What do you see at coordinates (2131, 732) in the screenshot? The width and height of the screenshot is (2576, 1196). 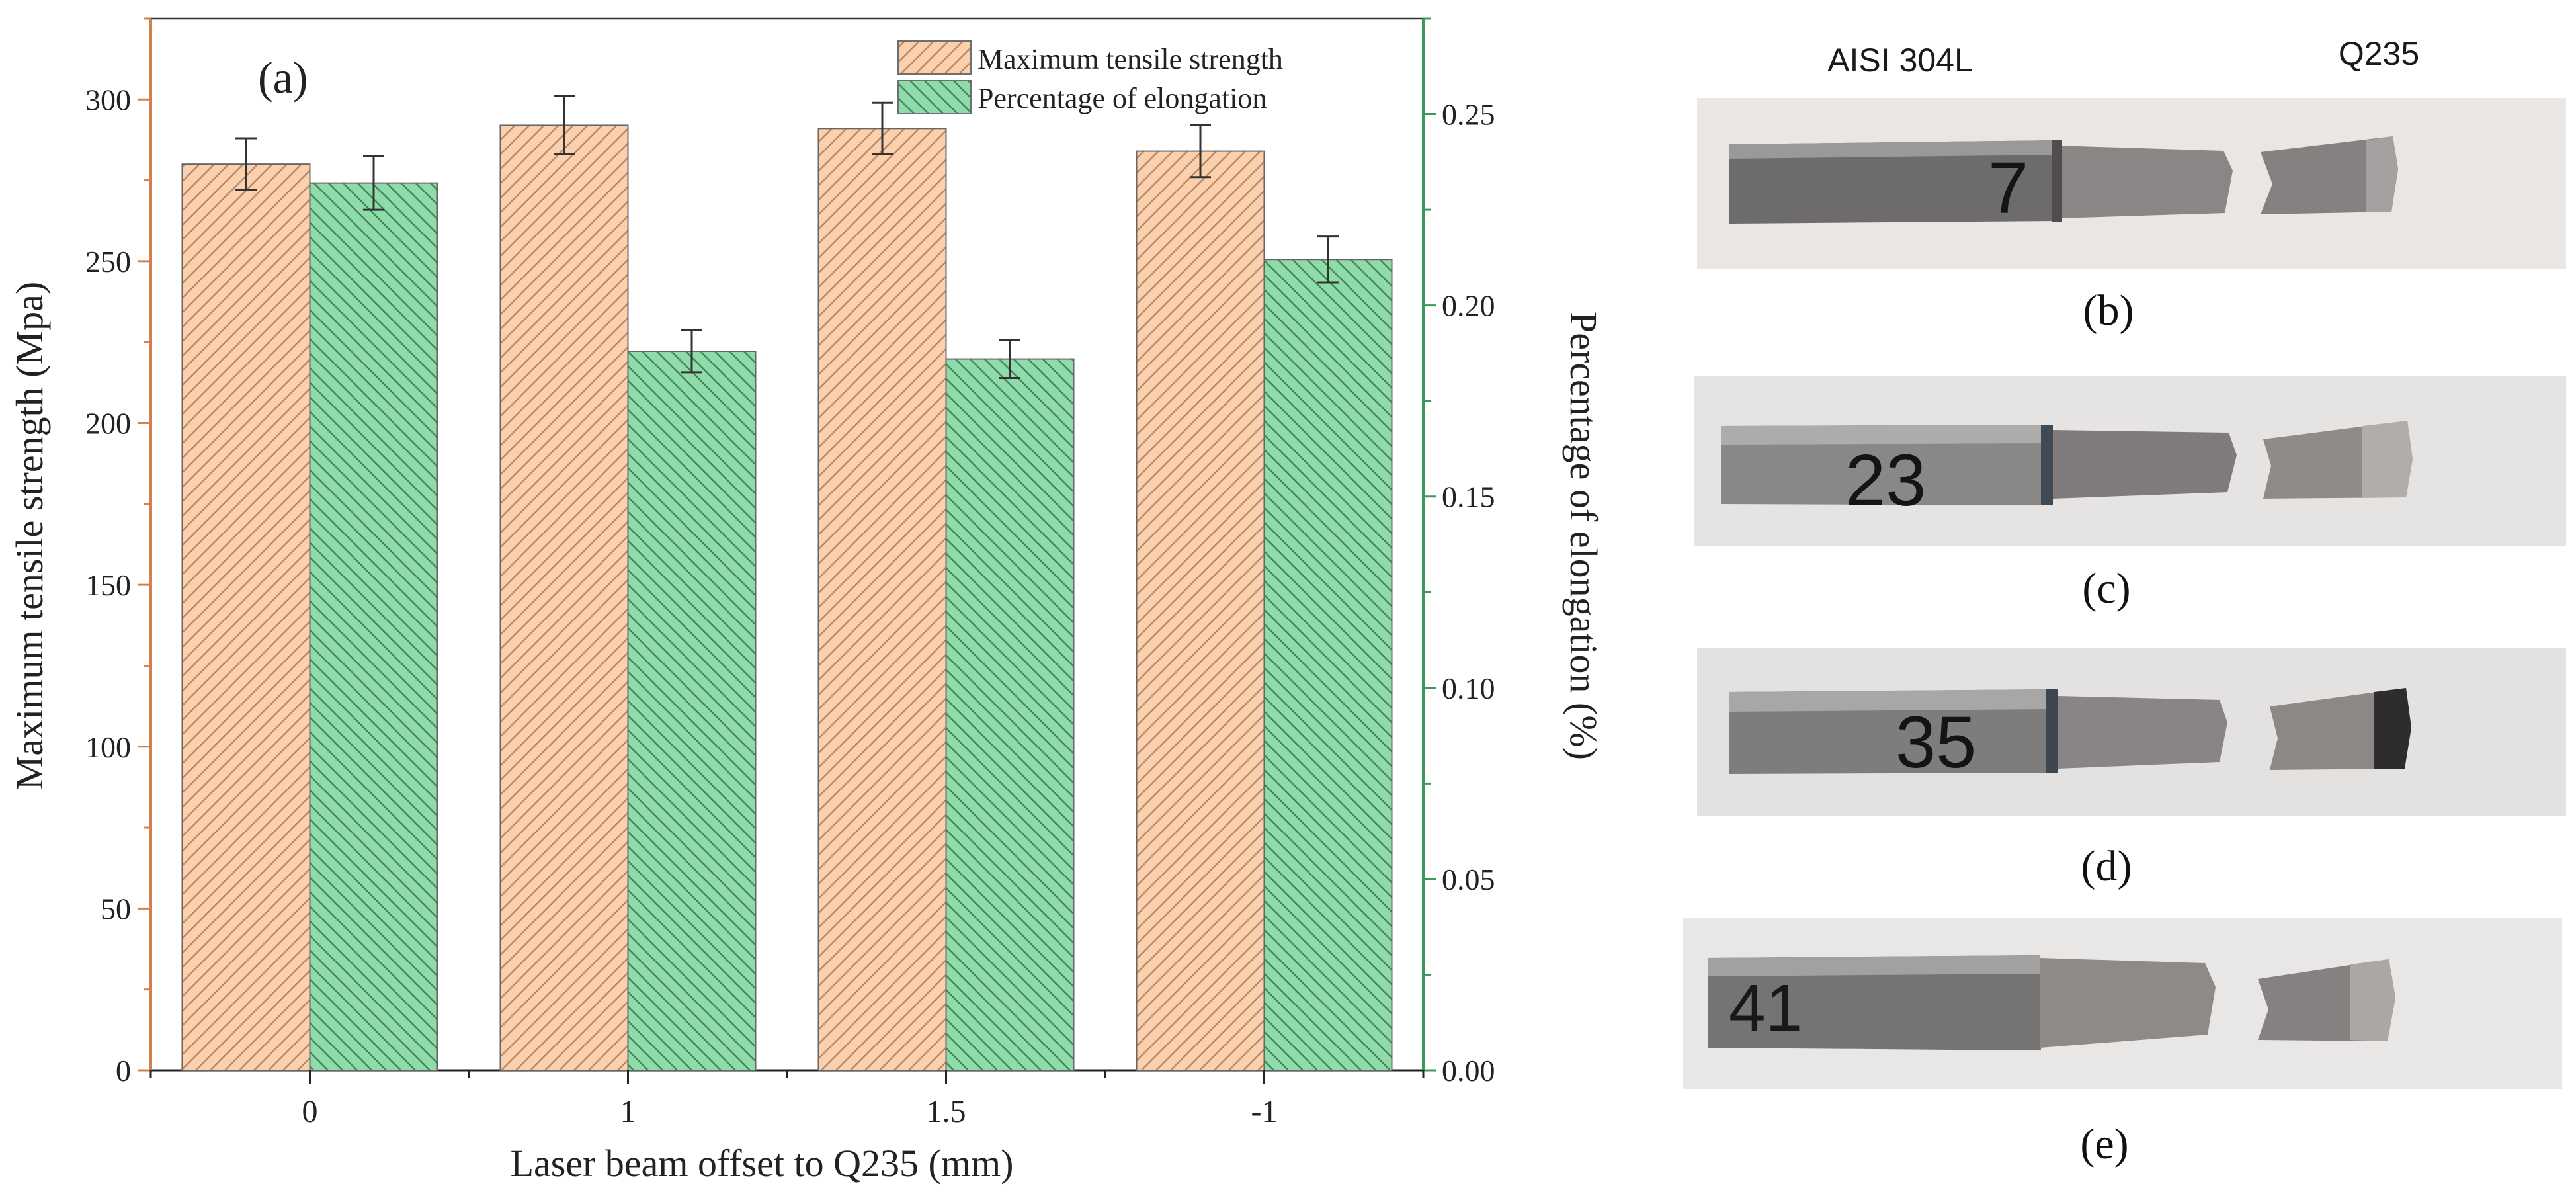 I see `specimen-photo-d: 35` at bounding box center [2131, 732].